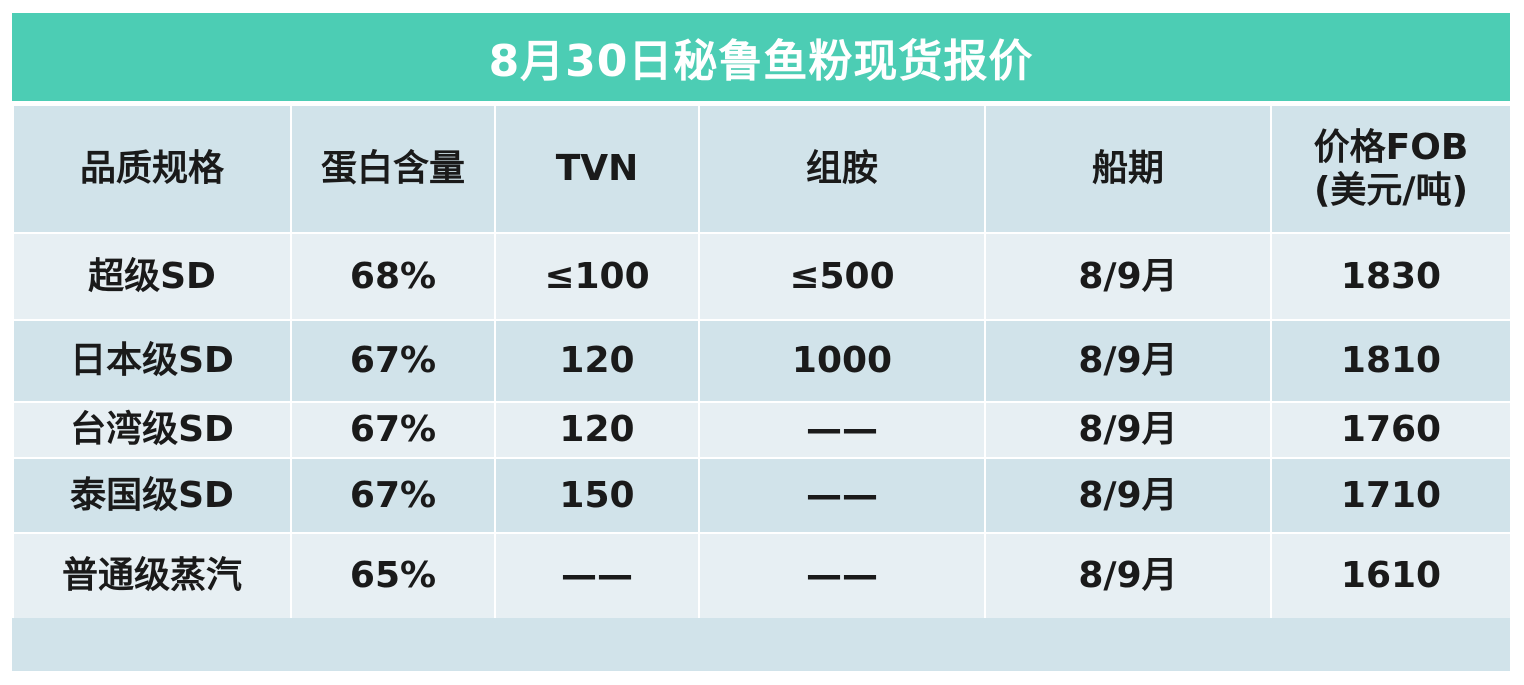 This screenshot has width=1524, height=685. Describe the element at coordinates (842, 276) in the screenshot. I see `cell-histamine: ≤500` at that location.